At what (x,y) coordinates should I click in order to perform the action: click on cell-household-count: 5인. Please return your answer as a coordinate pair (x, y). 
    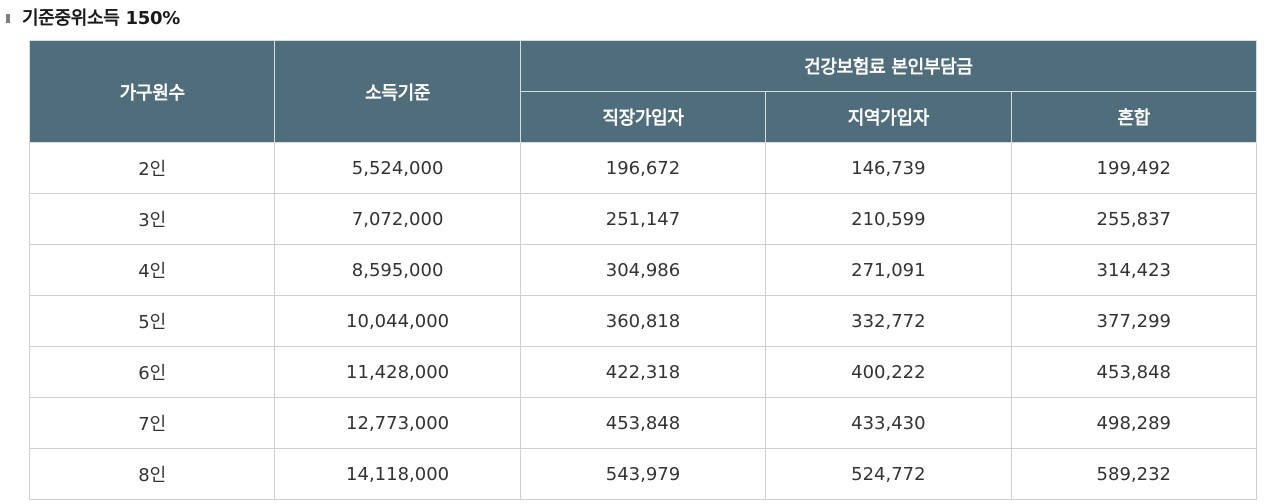
    Looking at the image, I should click on (152, 321).